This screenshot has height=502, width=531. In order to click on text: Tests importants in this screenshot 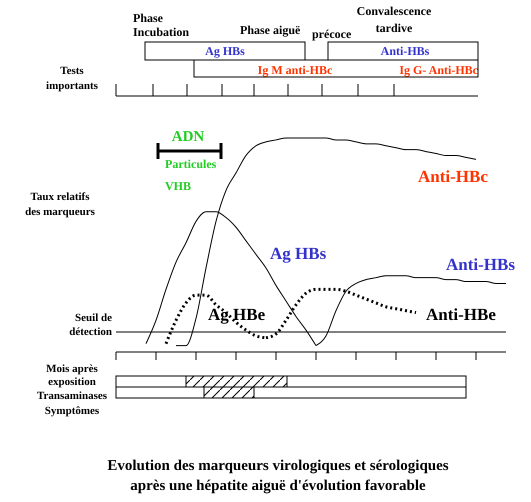, I will do `click(72, 78)`.